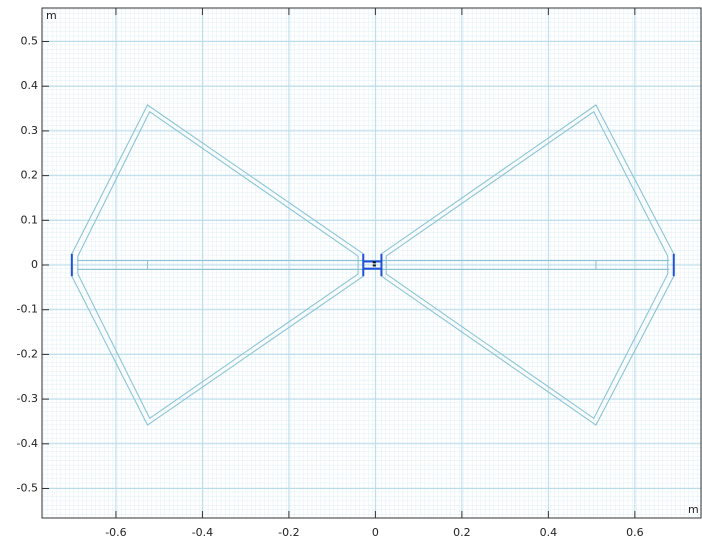 The height and width of the screenshot is (544, 702). What do you see at coordinates (202, 532) in the screenshot?
I see `x-tick-label: -0.4` at bounding box center [202, 532].